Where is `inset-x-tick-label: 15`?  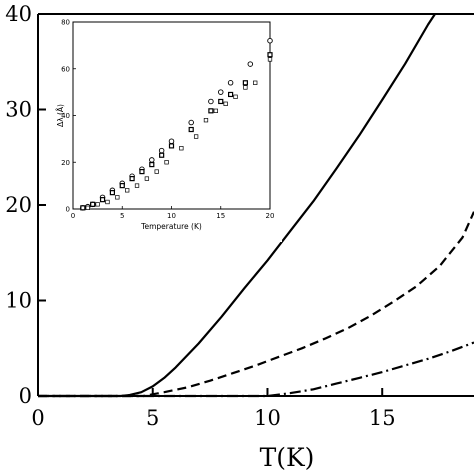 inset-x-tick-label: 15 is located at coordinates (220, 216).